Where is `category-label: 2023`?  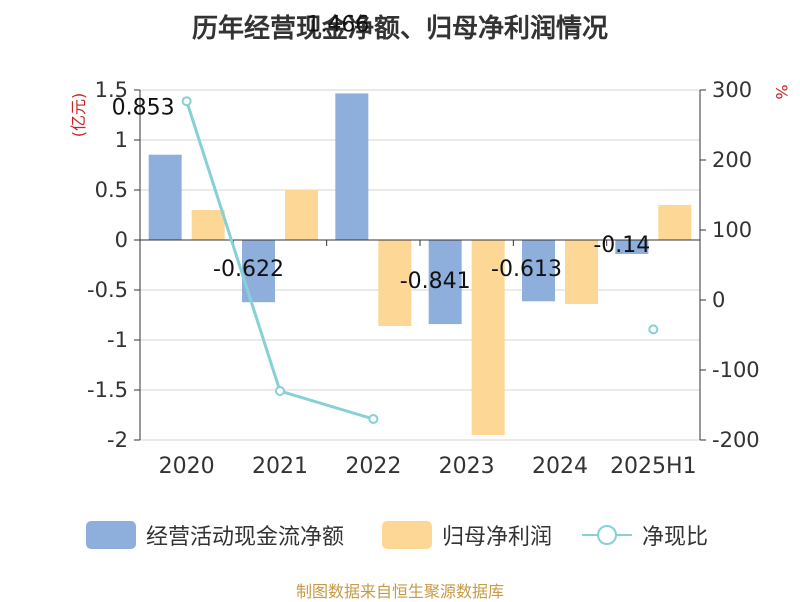 category-label: 2023 is located at coordinates (467, 466).